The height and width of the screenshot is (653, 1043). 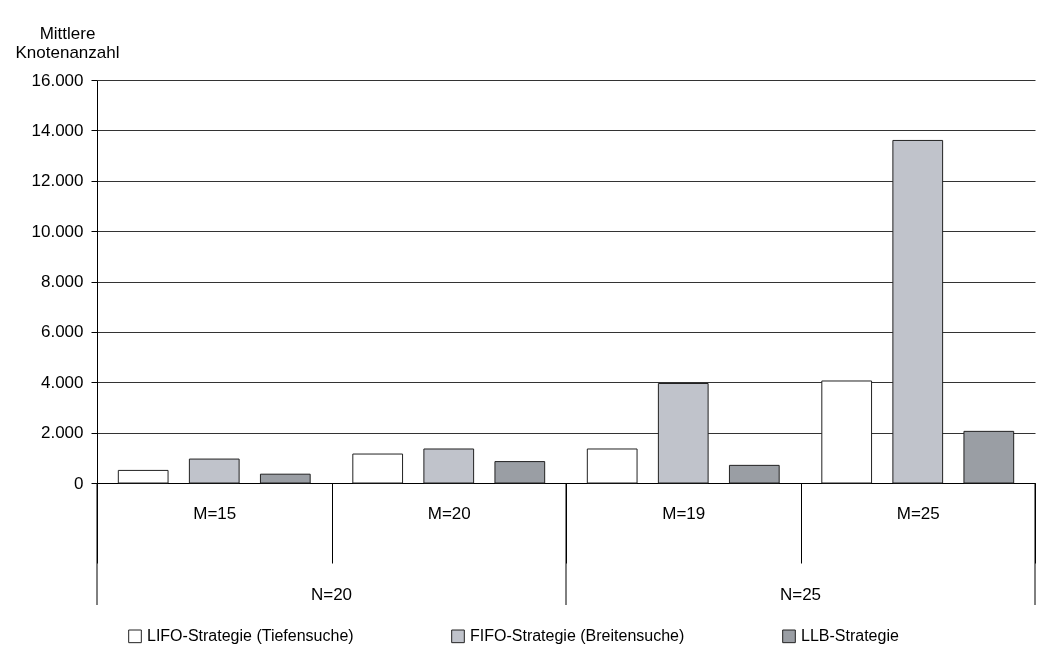 I want to click on text: N=25, so click(x=800, y=594).